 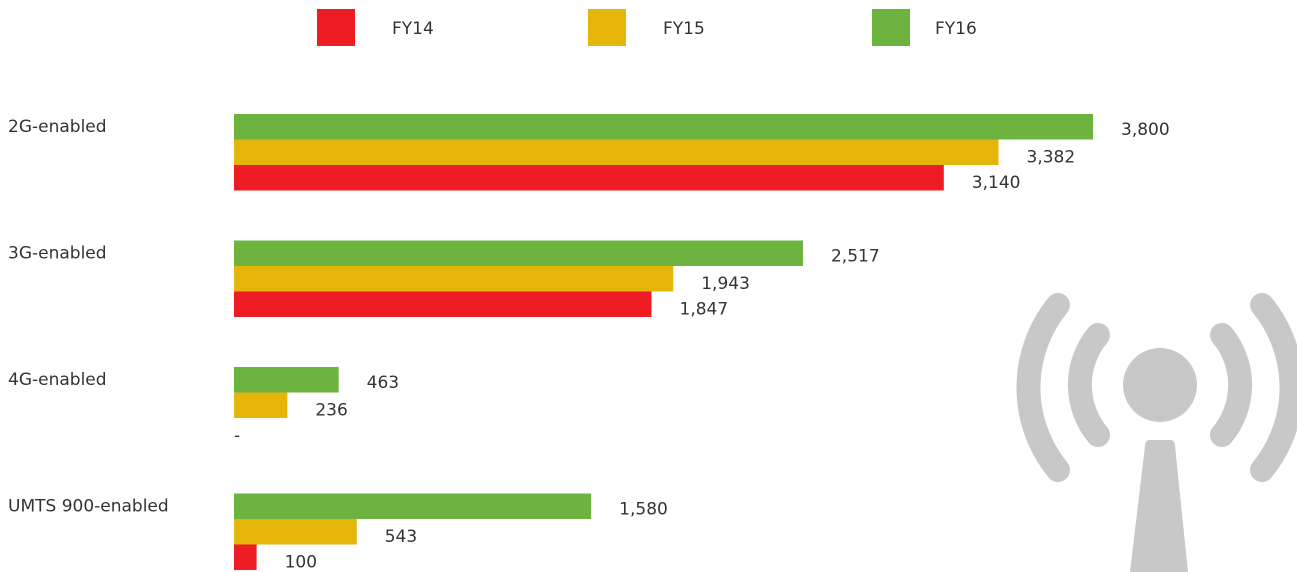 What do you see at coordinates (383, 383) in the screenshot?
I see `value-label: 463` at bounding box center [383, 383].